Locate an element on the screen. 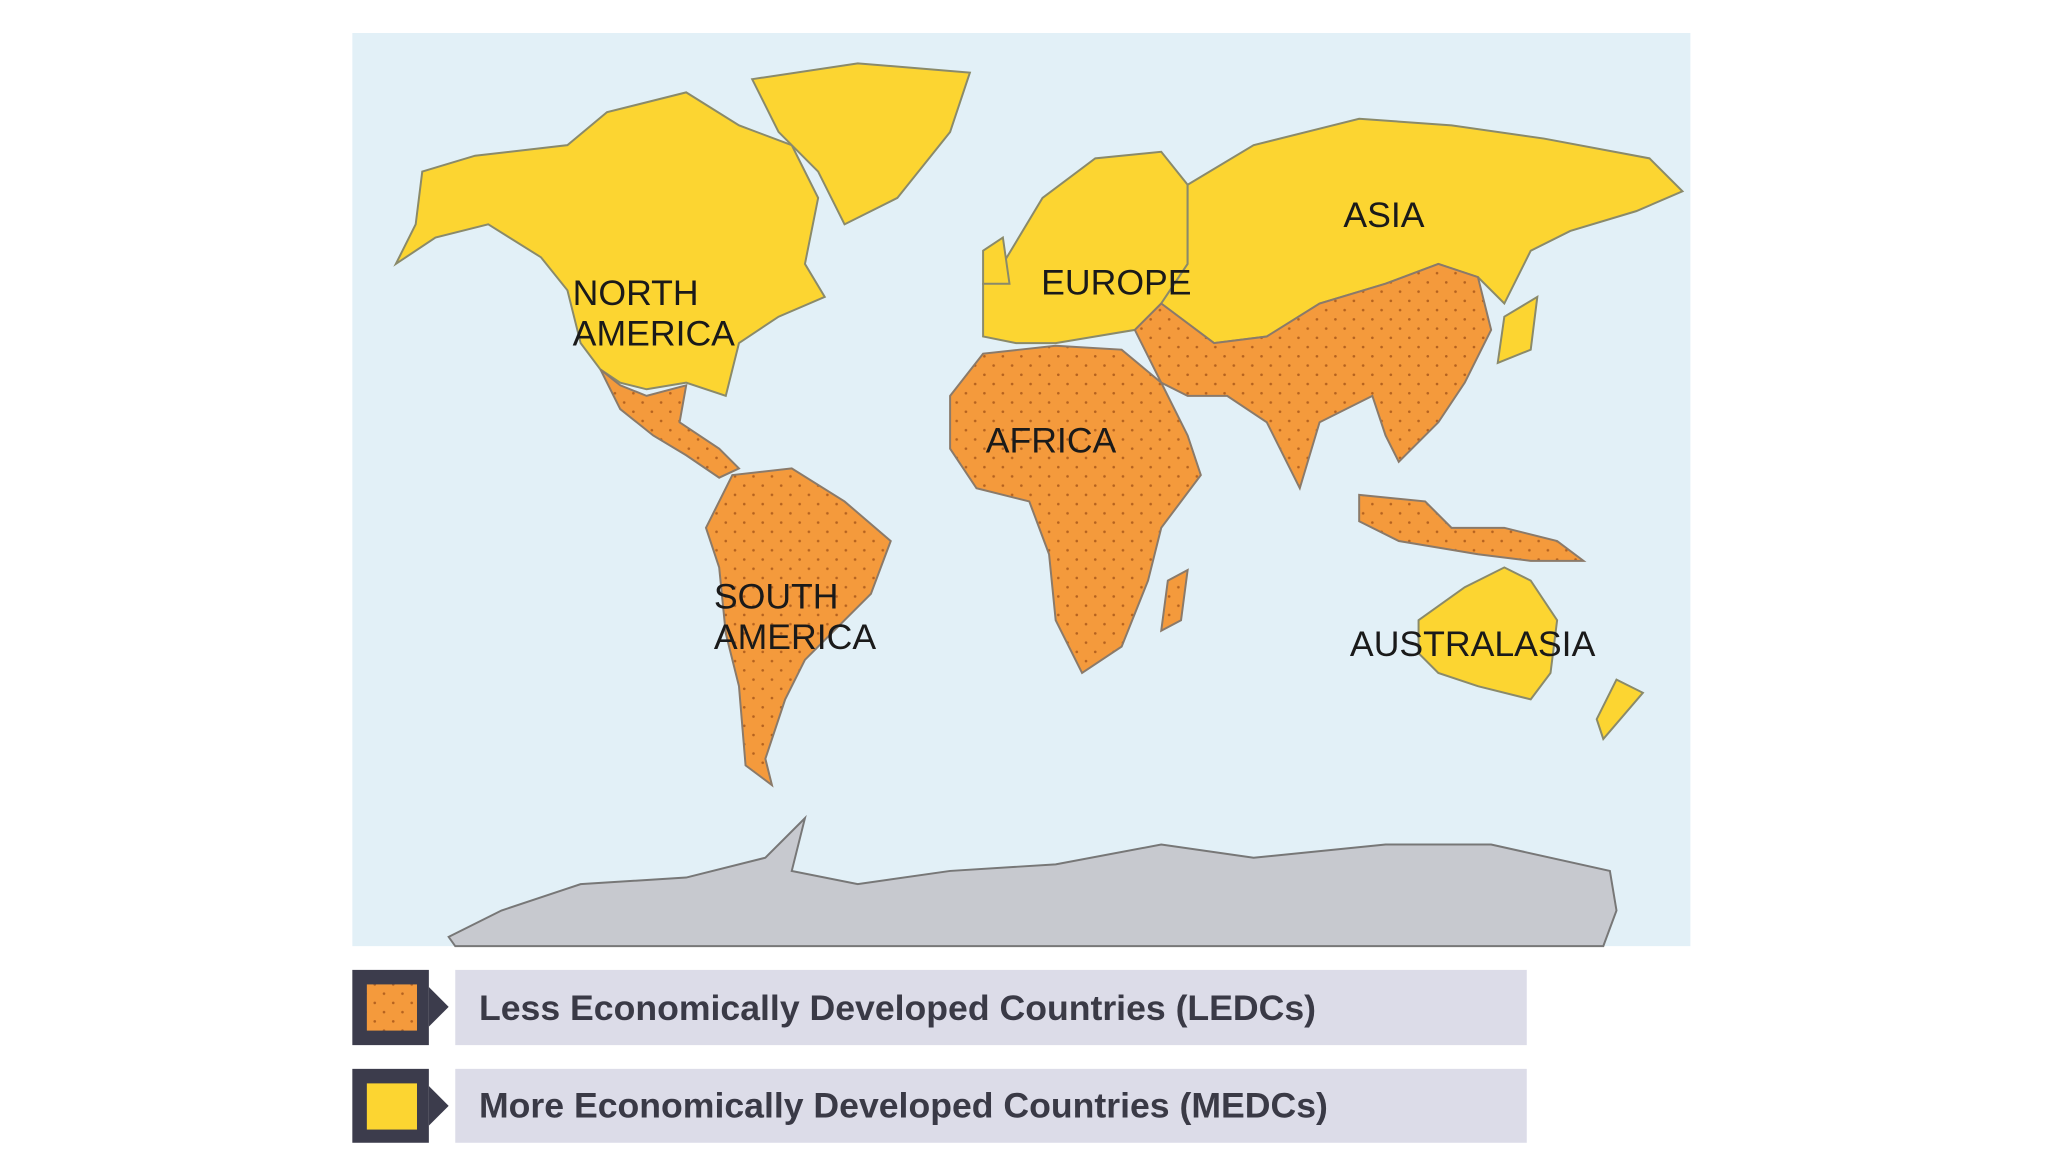 The image size is (2048, 1152). southeast-islands is located at coordinates (1472, 527).